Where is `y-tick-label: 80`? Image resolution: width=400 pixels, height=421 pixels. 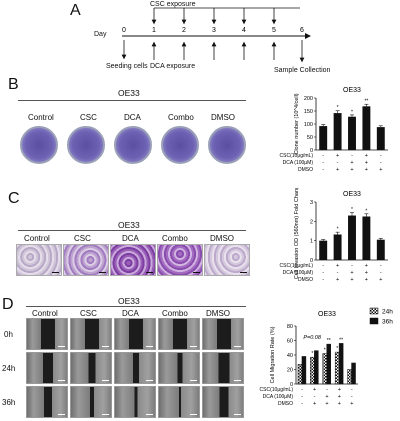
y-tick-label: 80 is located at coordinates (290, 327).